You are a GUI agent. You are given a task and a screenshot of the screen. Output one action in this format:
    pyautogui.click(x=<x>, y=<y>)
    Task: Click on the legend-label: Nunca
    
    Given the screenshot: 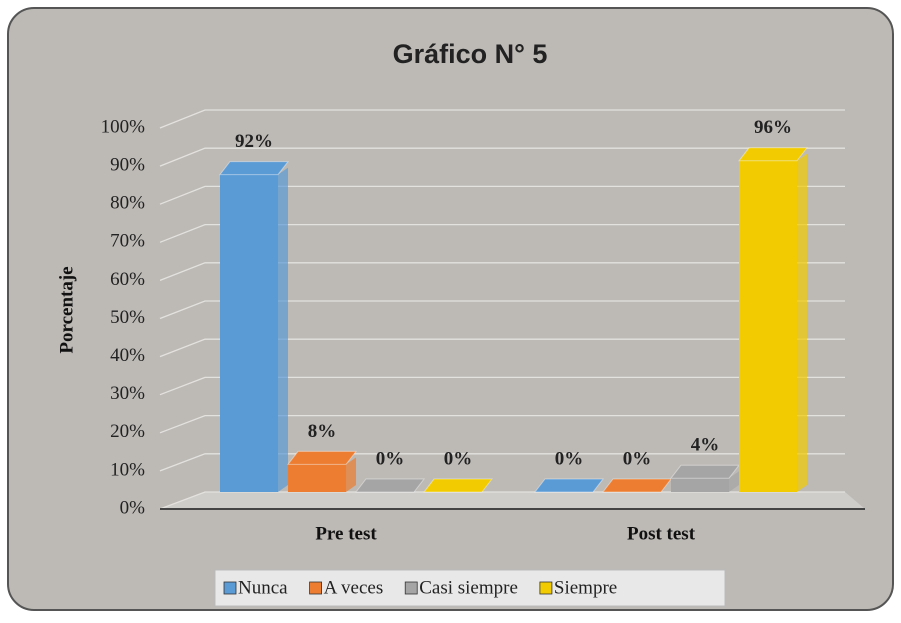 What is the action you would take?
    pyautogui.click(x=263, y=587)
    